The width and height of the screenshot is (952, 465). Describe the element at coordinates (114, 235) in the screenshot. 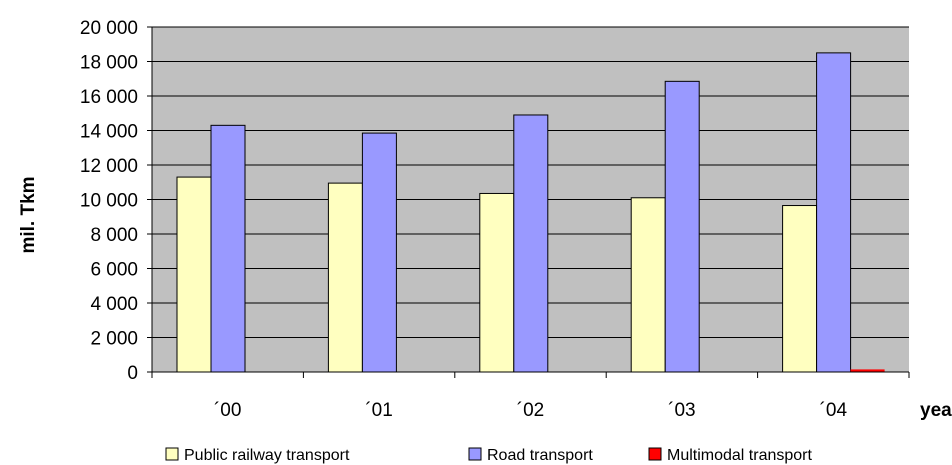

I see `y-tick-label: 8 000` at that location.